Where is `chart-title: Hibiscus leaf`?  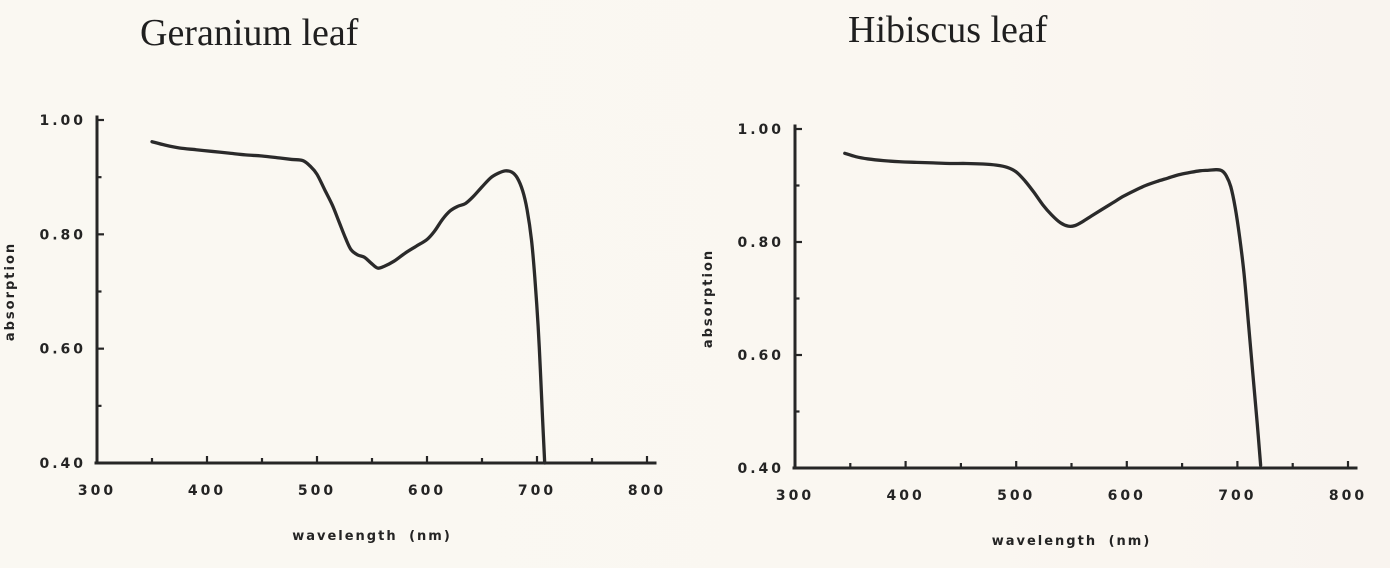
chart-title: Hibiscus leaf is located at coordinates (948, 30).